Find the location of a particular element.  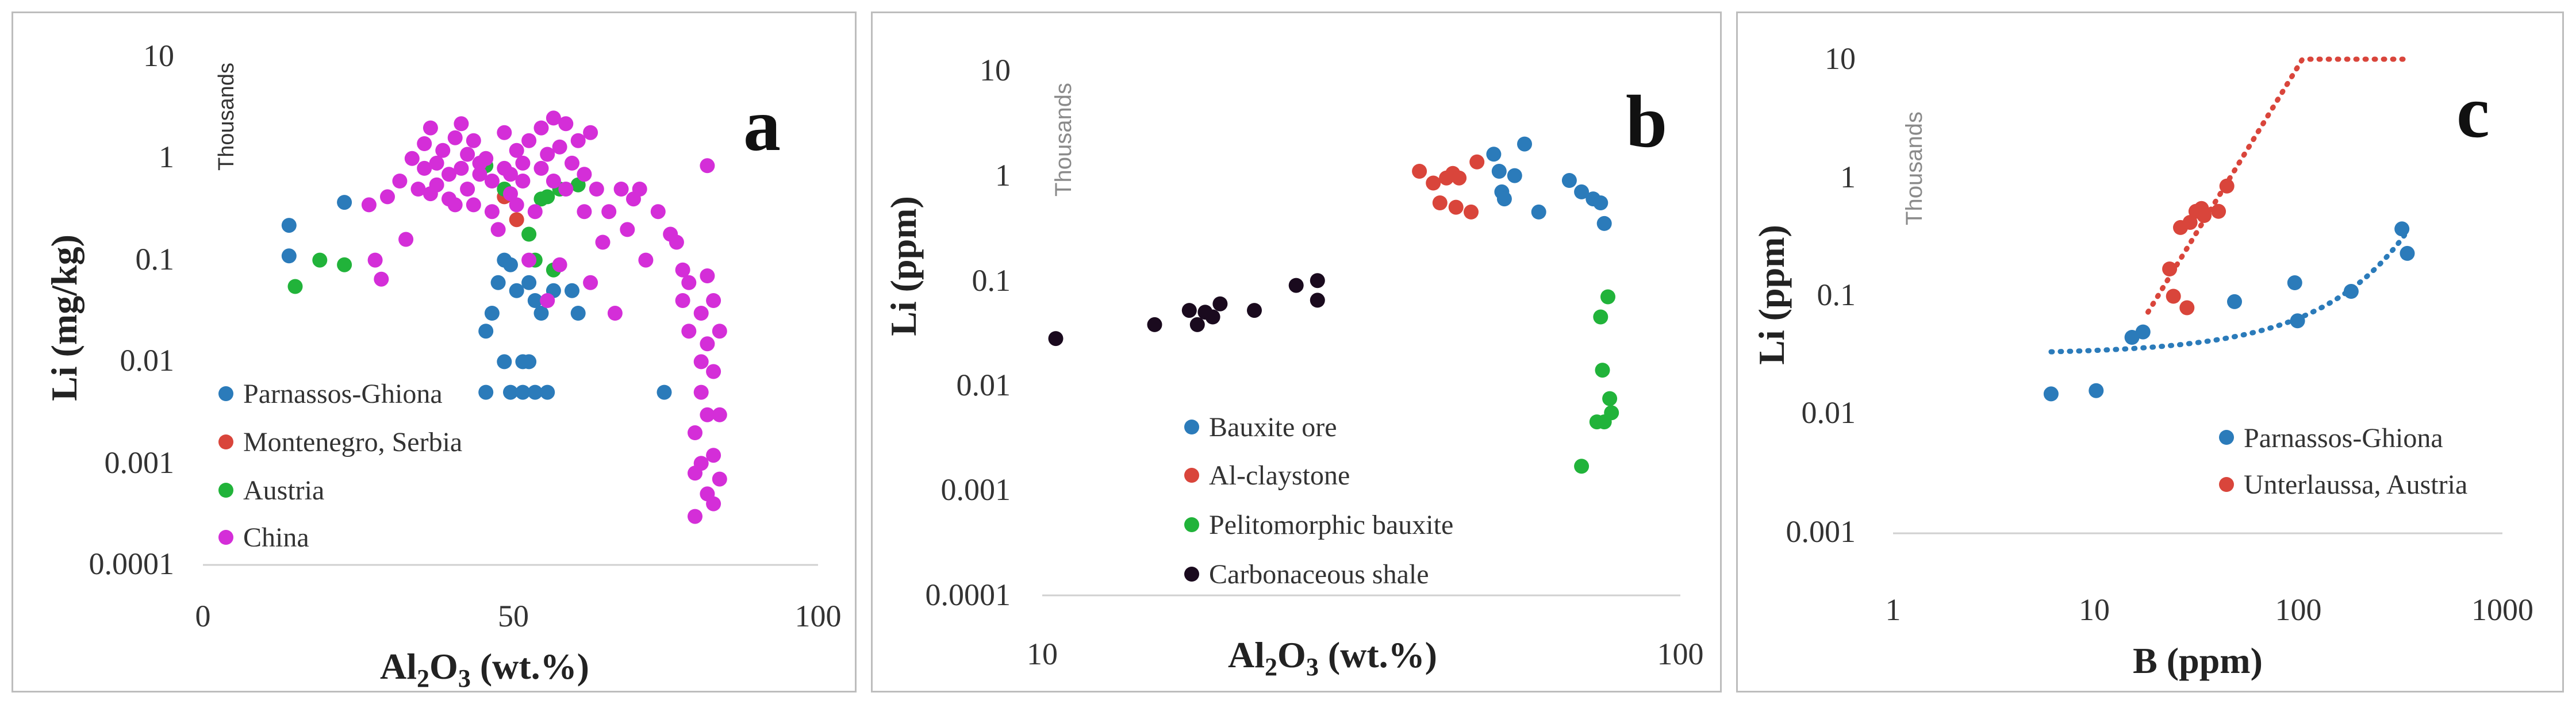

a-legend-china: China is located at coordinates (276, 537).